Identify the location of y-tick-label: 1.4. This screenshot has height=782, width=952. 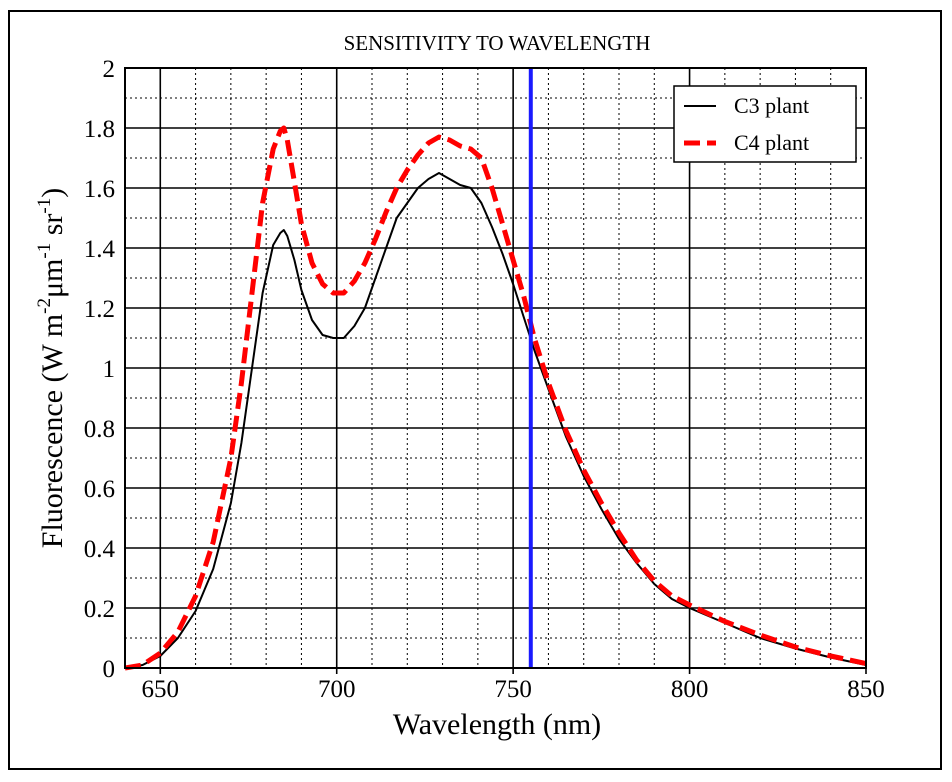
(100, 249).